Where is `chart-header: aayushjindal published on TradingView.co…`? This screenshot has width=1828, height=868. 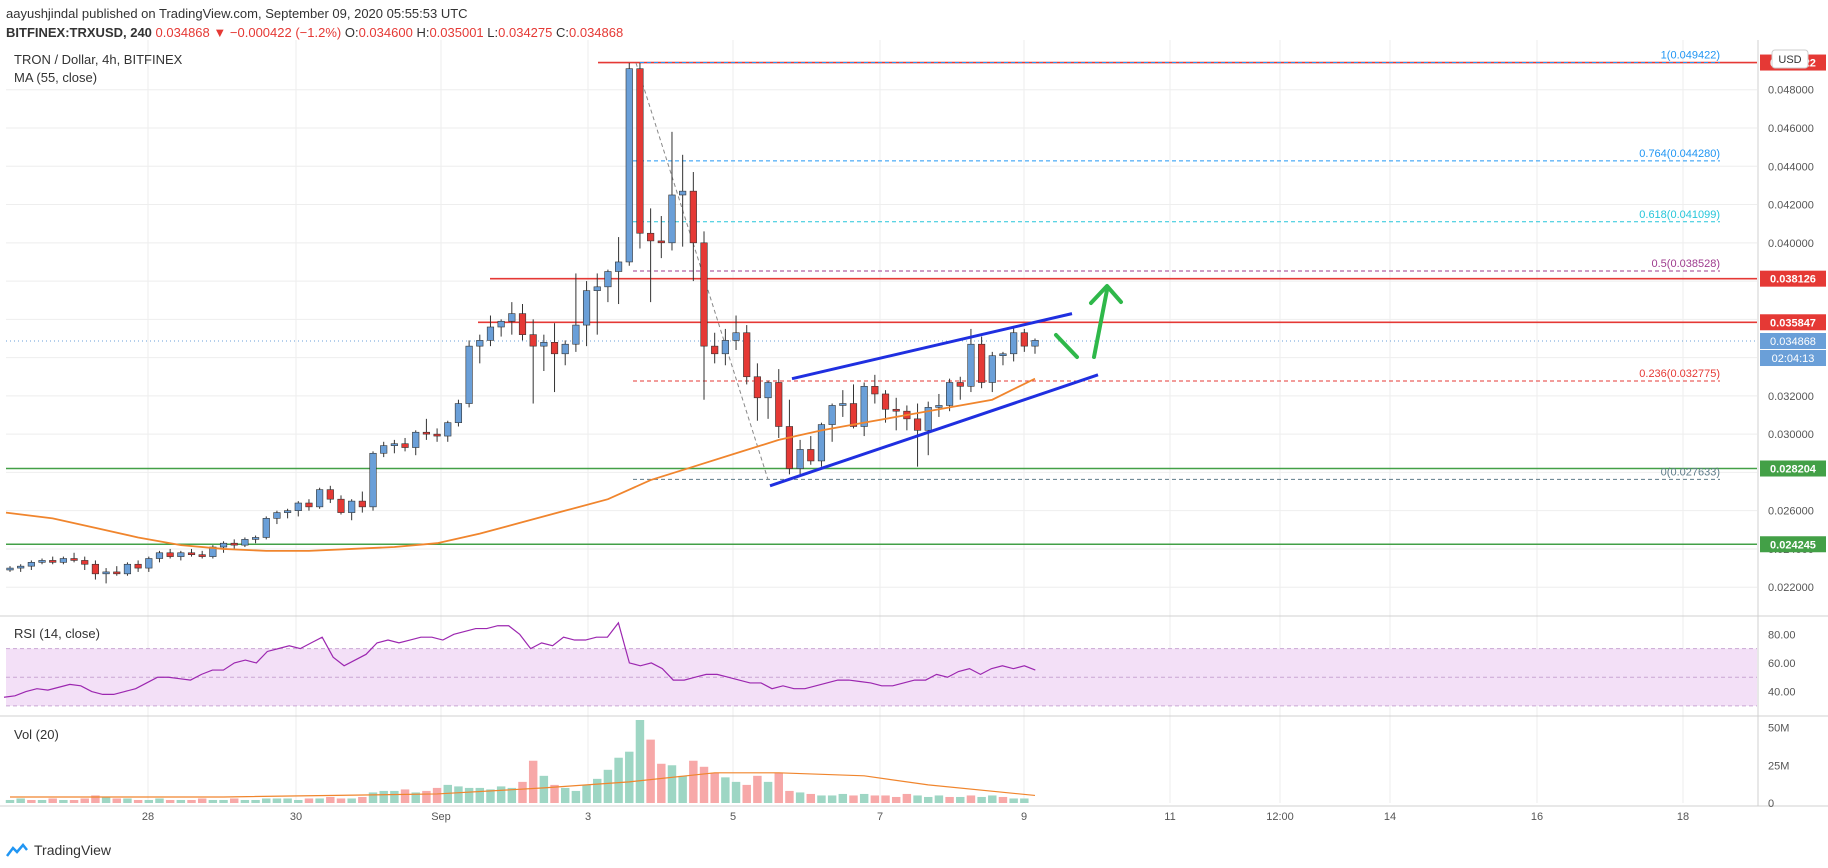
chart-header: aayushjindal published on TradingView.co… is located at coordinates (314, 23).